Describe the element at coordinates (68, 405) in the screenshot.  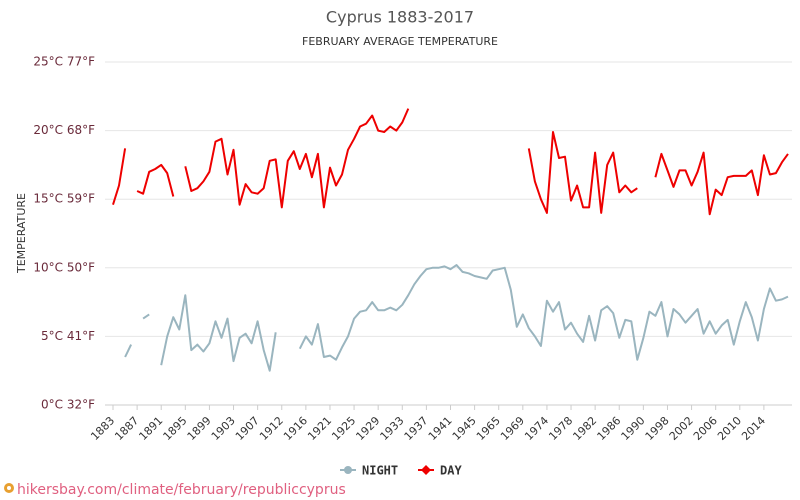
I see `y-tick-label: 0°C 32°F` at that location.